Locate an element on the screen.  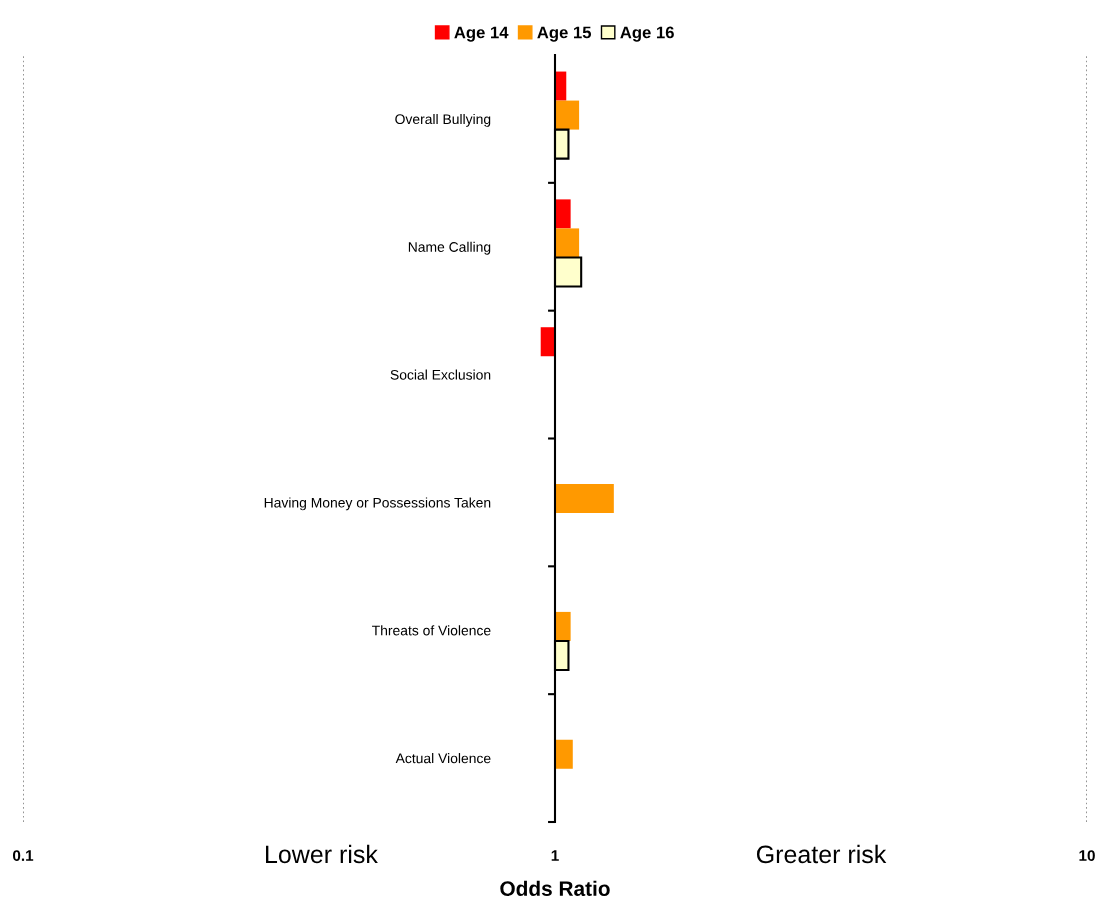
text: Greater risk is located at coordinates (821, 854).